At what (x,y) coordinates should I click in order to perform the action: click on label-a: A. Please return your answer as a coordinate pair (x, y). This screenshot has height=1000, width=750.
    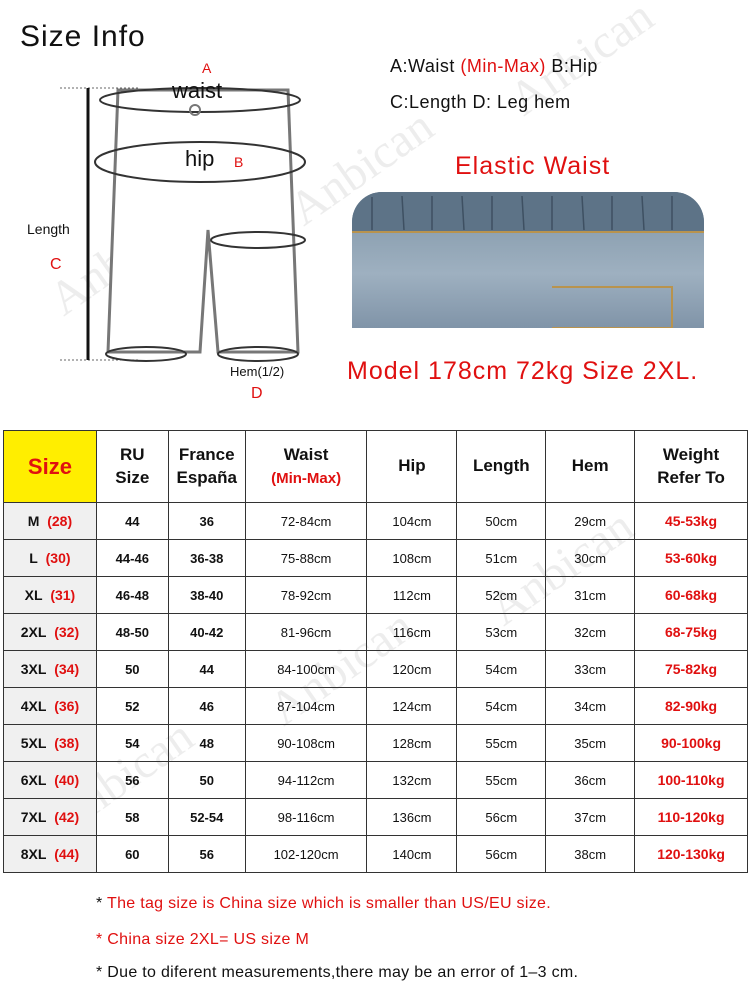
    Looking at the image, I should click on (207, 68).